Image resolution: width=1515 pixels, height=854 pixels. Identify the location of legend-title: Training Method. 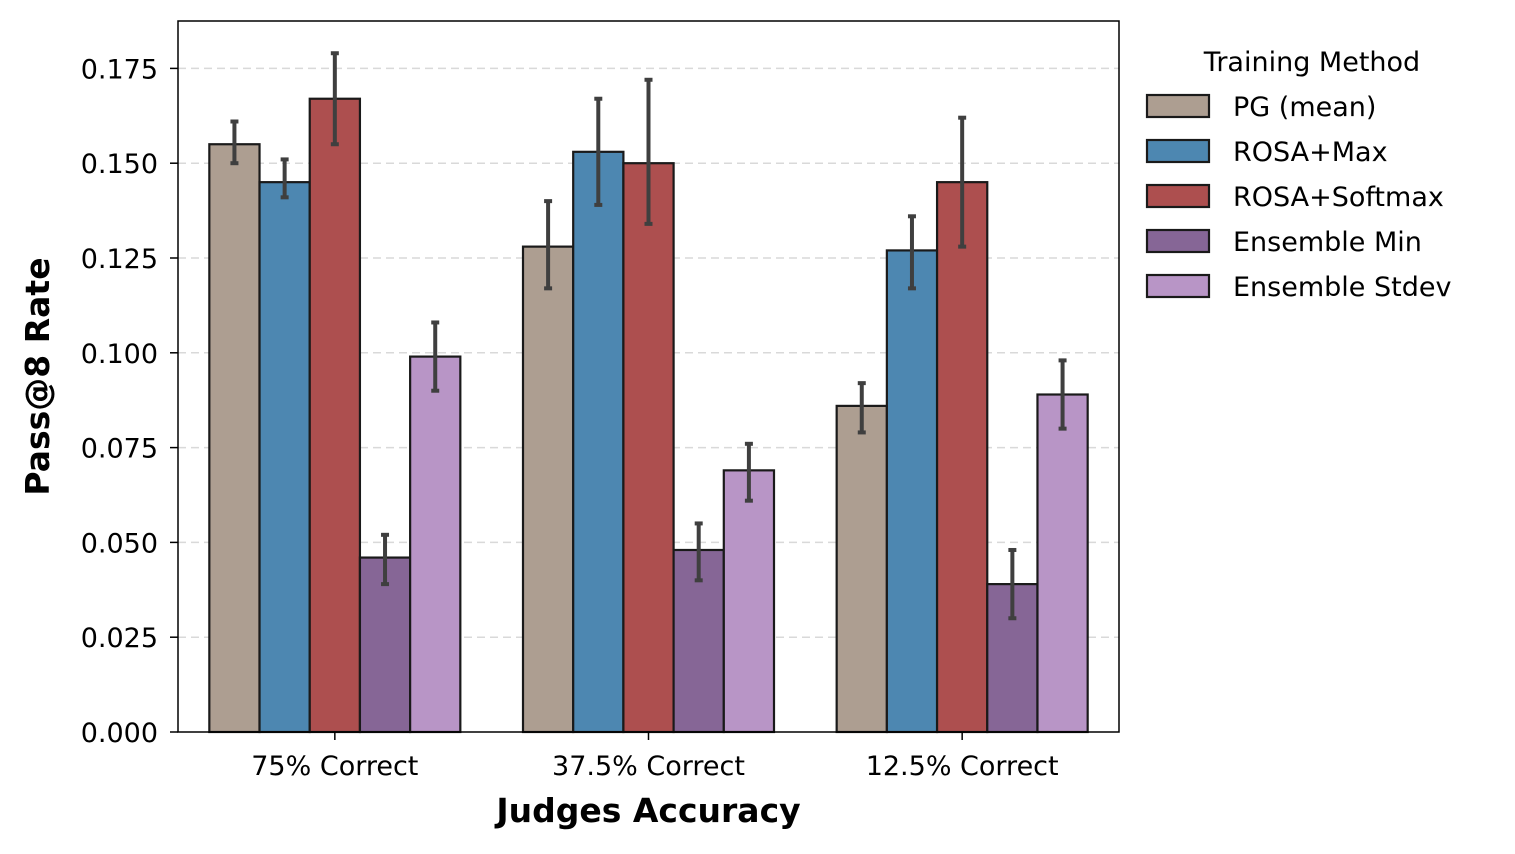
(1311, 62).